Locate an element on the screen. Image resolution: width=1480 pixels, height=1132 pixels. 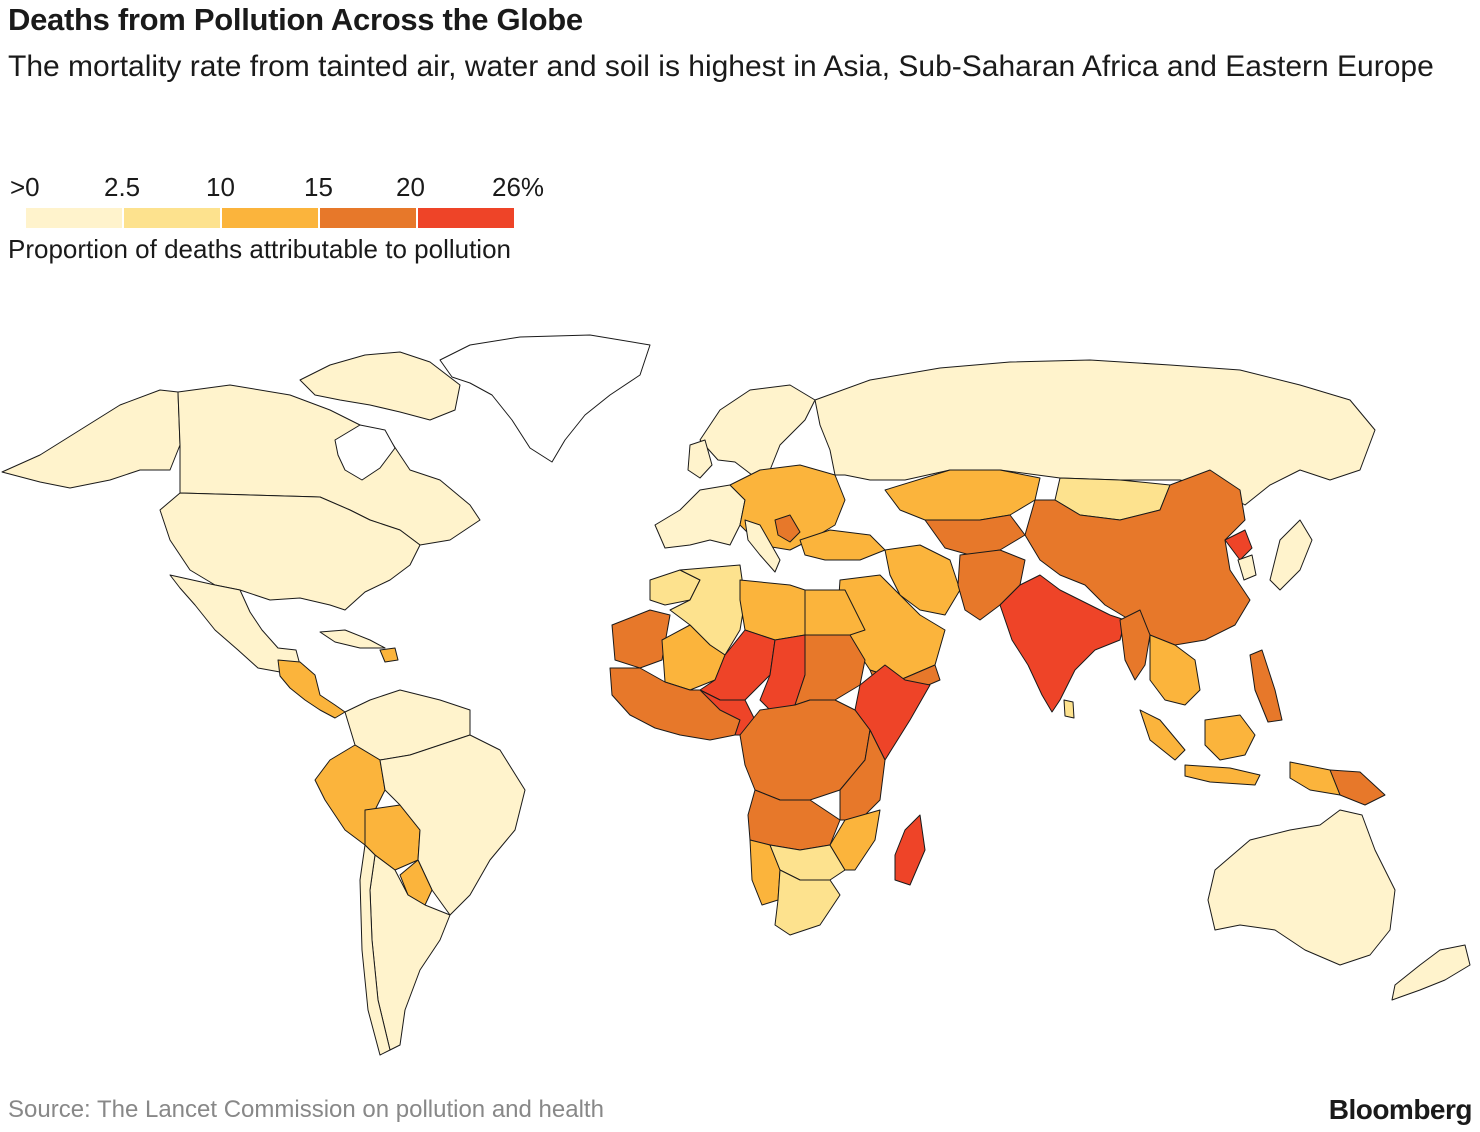
region-borneo is located at coordinates (1230, 737).